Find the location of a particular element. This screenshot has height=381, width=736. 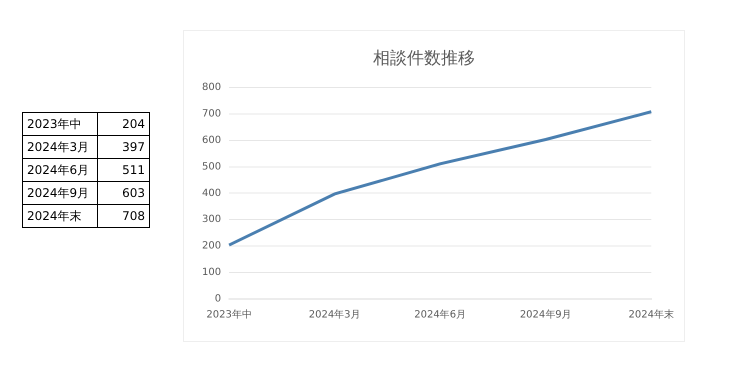

x-tick-label: 2023年中 is located at coordinates (229, 314).